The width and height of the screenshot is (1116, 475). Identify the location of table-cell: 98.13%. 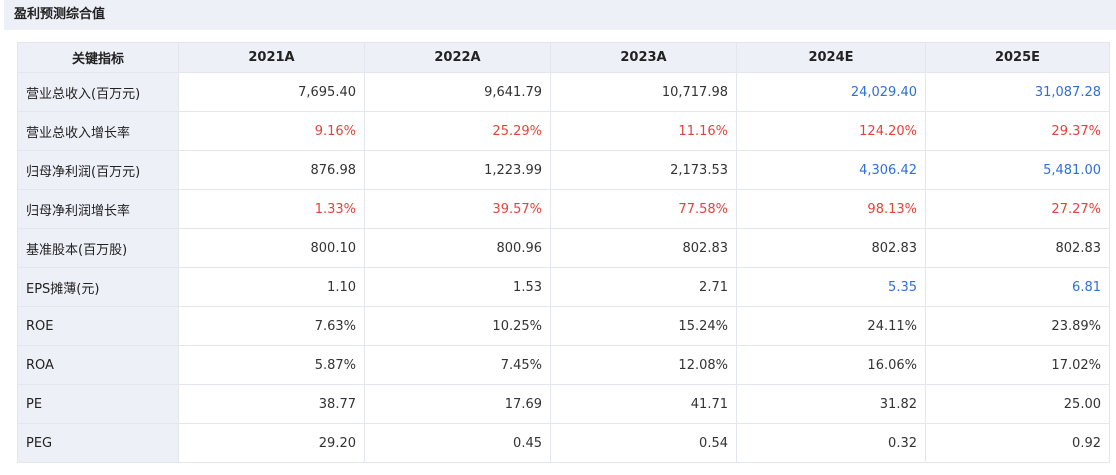
(831, 209).